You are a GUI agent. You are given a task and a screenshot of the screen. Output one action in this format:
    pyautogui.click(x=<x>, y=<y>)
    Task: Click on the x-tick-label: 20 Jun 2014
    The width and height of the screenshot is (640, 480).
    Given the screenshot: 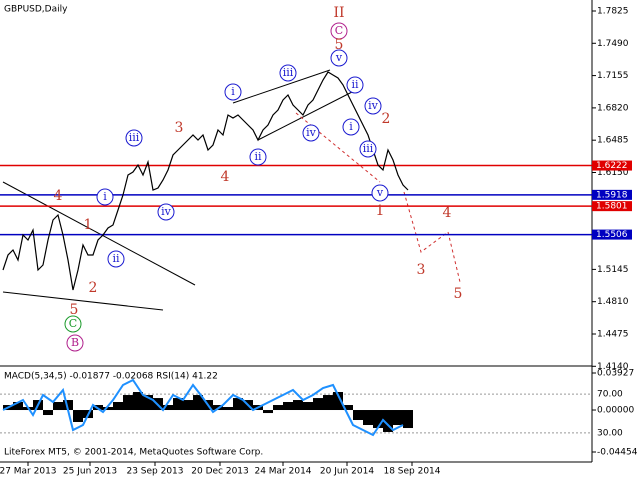 What is the action you would take?
    pyautogui.click(x=347, y=472)
    